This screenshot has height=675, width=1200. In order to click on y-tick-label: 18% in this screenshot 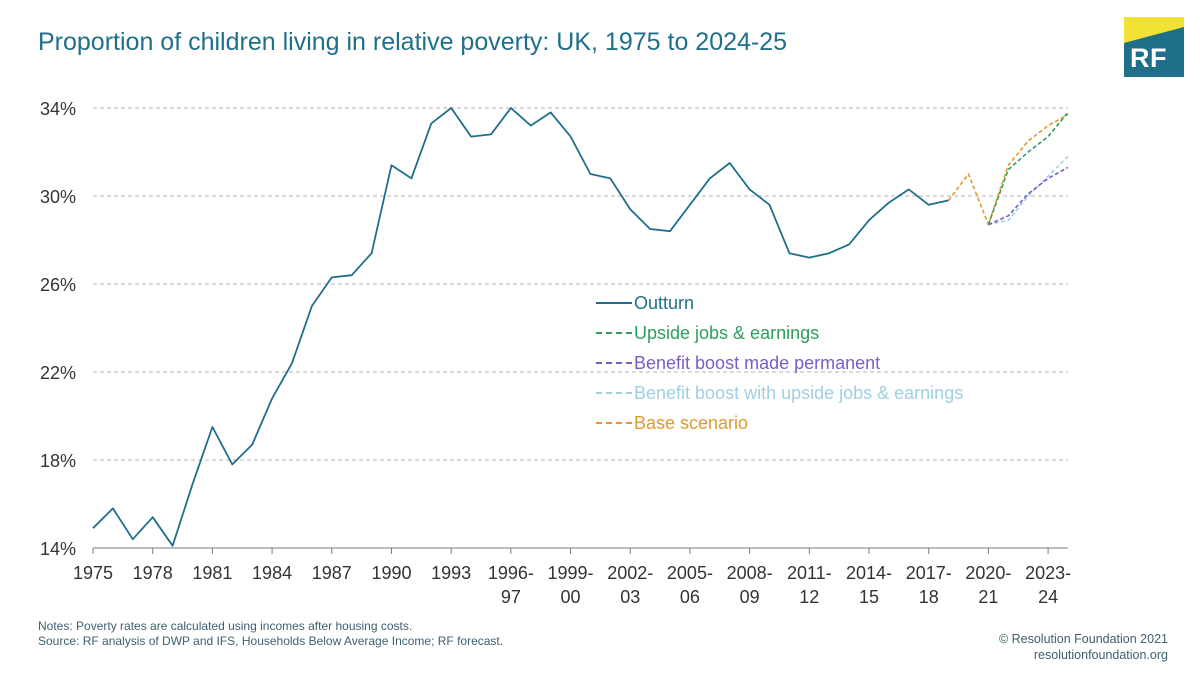, I will do `click(58, 461)`.